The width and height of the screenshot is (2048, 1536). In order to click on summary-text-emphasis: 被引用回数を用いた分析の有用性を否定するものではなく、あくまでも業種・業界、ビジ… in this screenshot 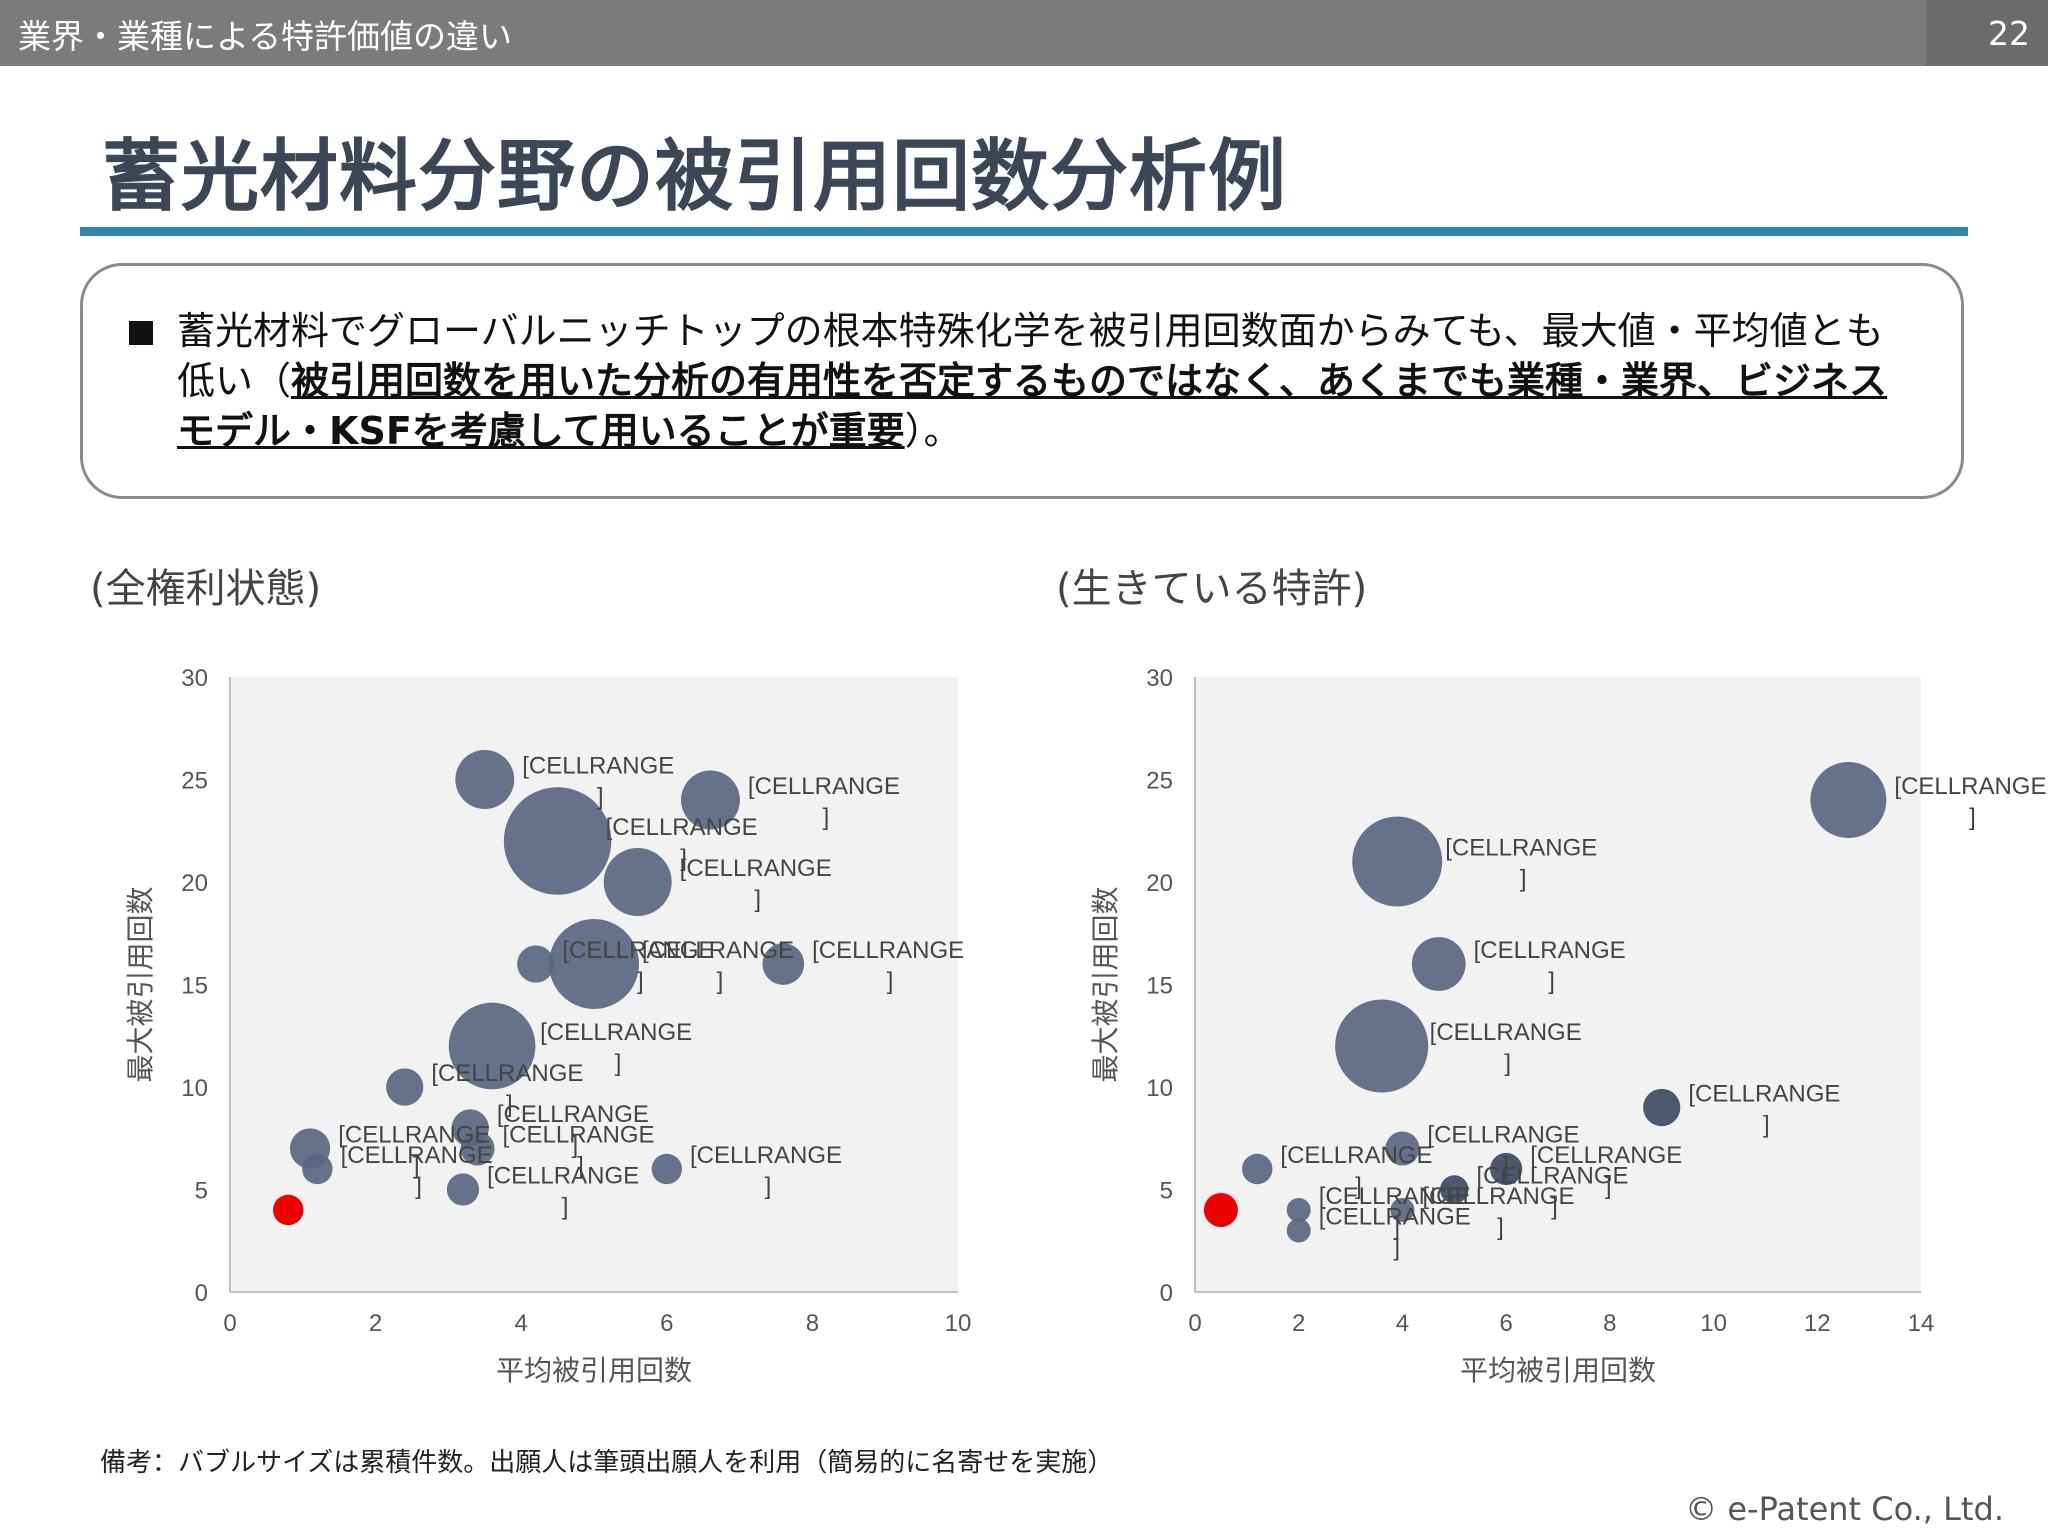, I will do `click(1032, 406)`.